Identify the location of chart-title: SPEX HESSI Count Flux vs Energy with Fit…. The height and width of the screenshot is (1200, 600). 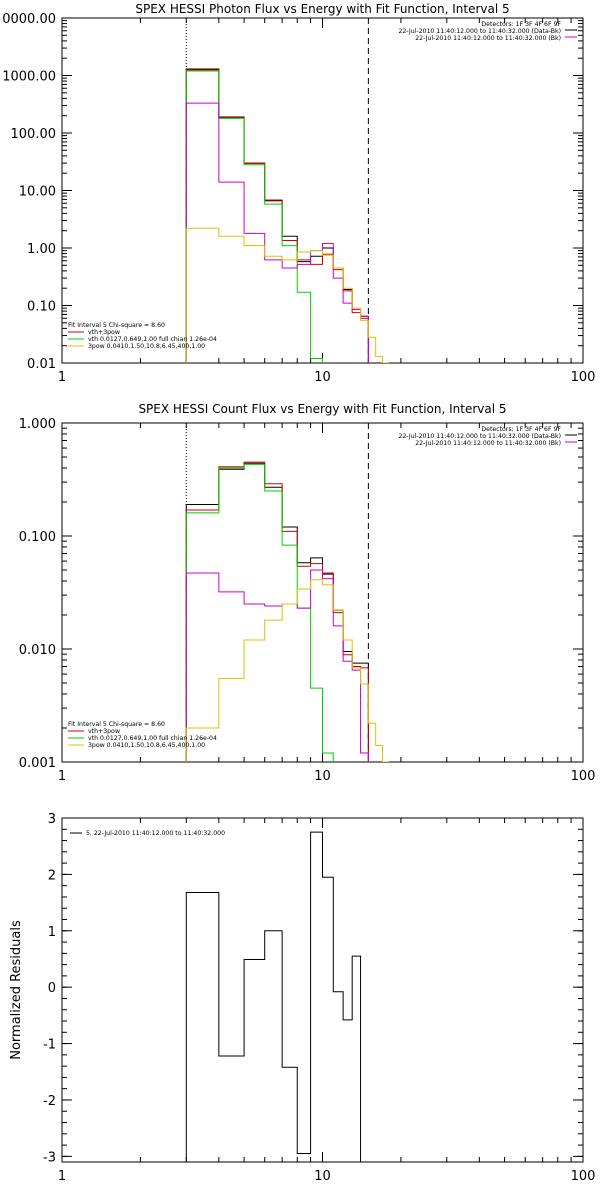
(322, 409).